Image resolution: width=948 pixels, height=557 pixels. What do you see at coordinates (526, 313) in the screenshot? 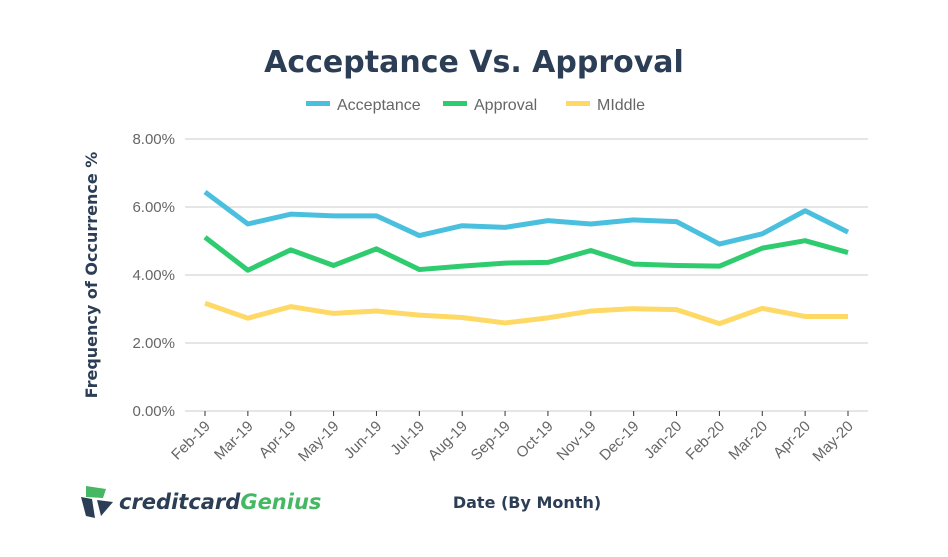
I see `series-line-middle` at bounding box center [526, 313].